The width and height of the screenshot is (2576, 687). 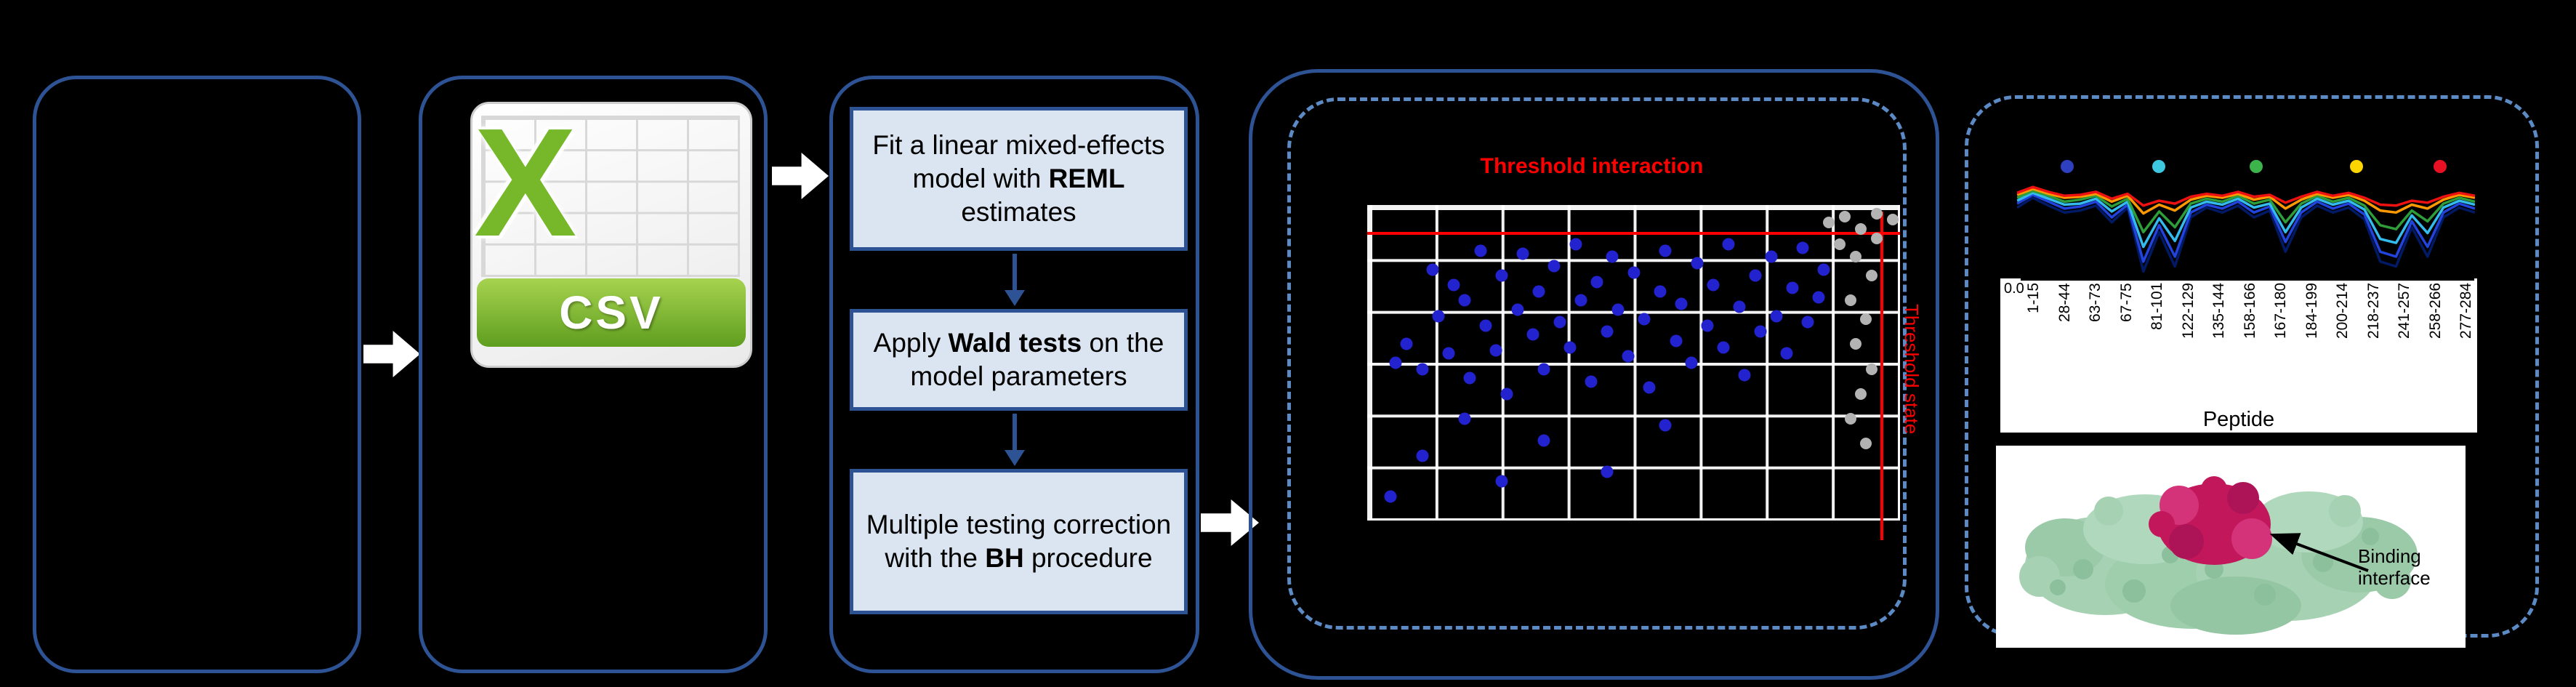 What do you see at coordinates (2126, 302) in the screenshot?
I see `peptide-axis-label: 67-75` at bounding box center [2126, 302].